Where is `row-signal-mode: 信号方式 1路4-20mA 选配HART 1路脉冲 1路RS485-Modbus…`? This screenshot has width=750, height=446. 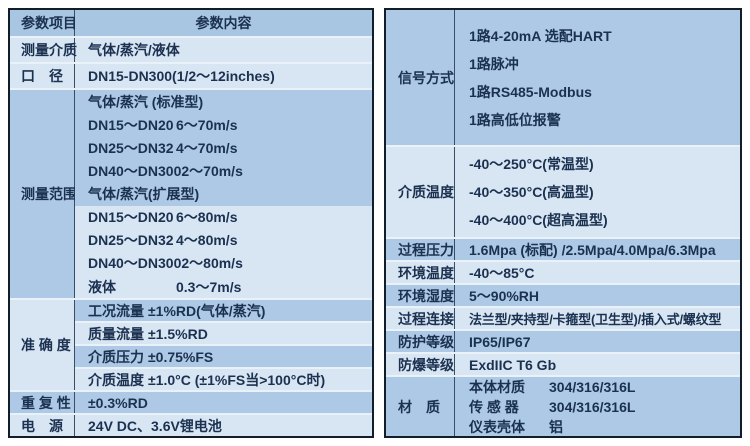
row-signal-mode: 信号方式 1路4-20mA 选配HART 1路脉冲 1路RS485-Modbus… is located at coordinates (563, 77).